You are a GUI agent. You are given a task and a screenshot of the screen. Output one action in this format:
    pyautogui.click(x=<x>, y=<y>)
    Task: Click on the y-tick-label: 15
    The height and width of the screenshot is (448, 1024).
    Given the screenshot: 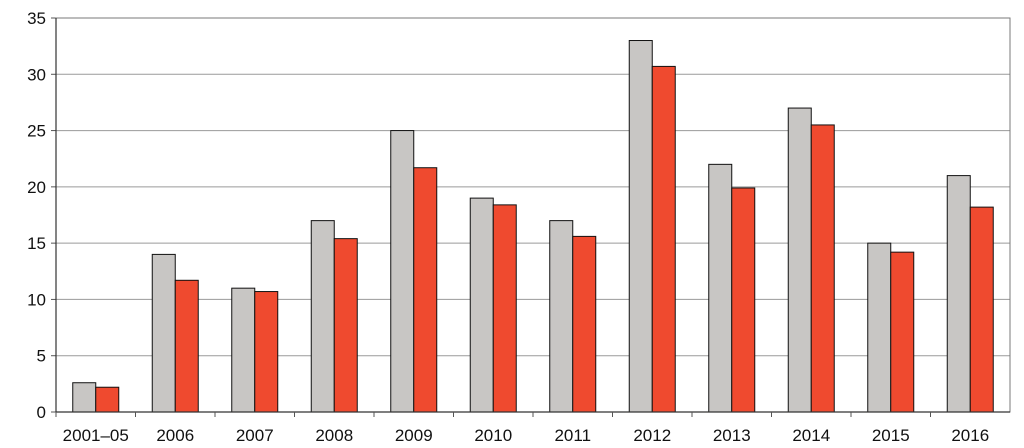 What is the action you would take?
    pyautogui.click(x=36, y=243)
    